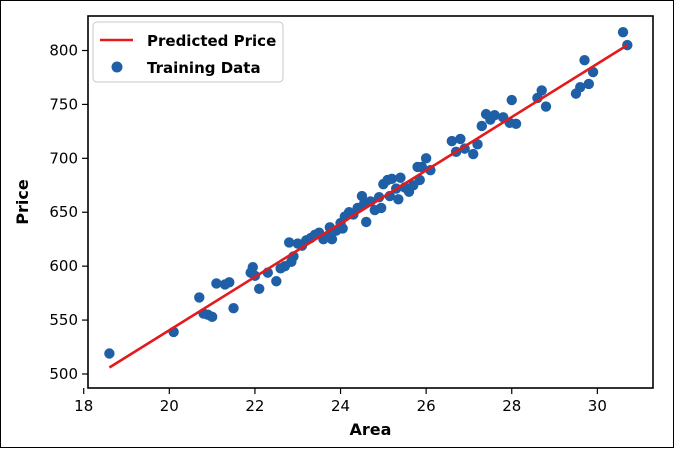 The height and width of the screenshot is (451, 674). What do you see at coordinates (169, 406) in the screenshot?
I see `x-tick-label: 20` at bounding box center [169, 406].